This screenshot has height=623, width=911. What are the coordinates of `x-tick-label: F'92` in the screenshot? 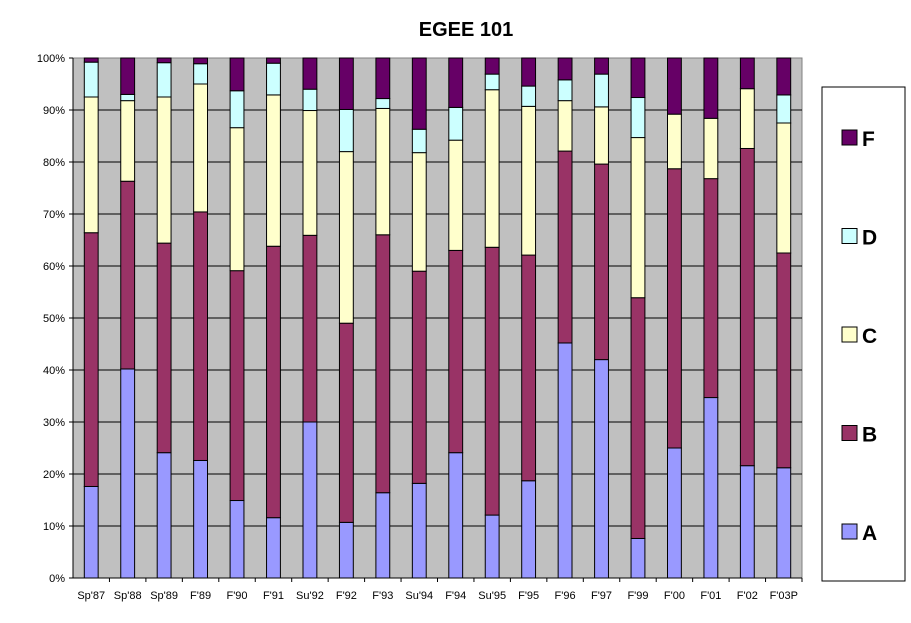 It's located at (346, 596).